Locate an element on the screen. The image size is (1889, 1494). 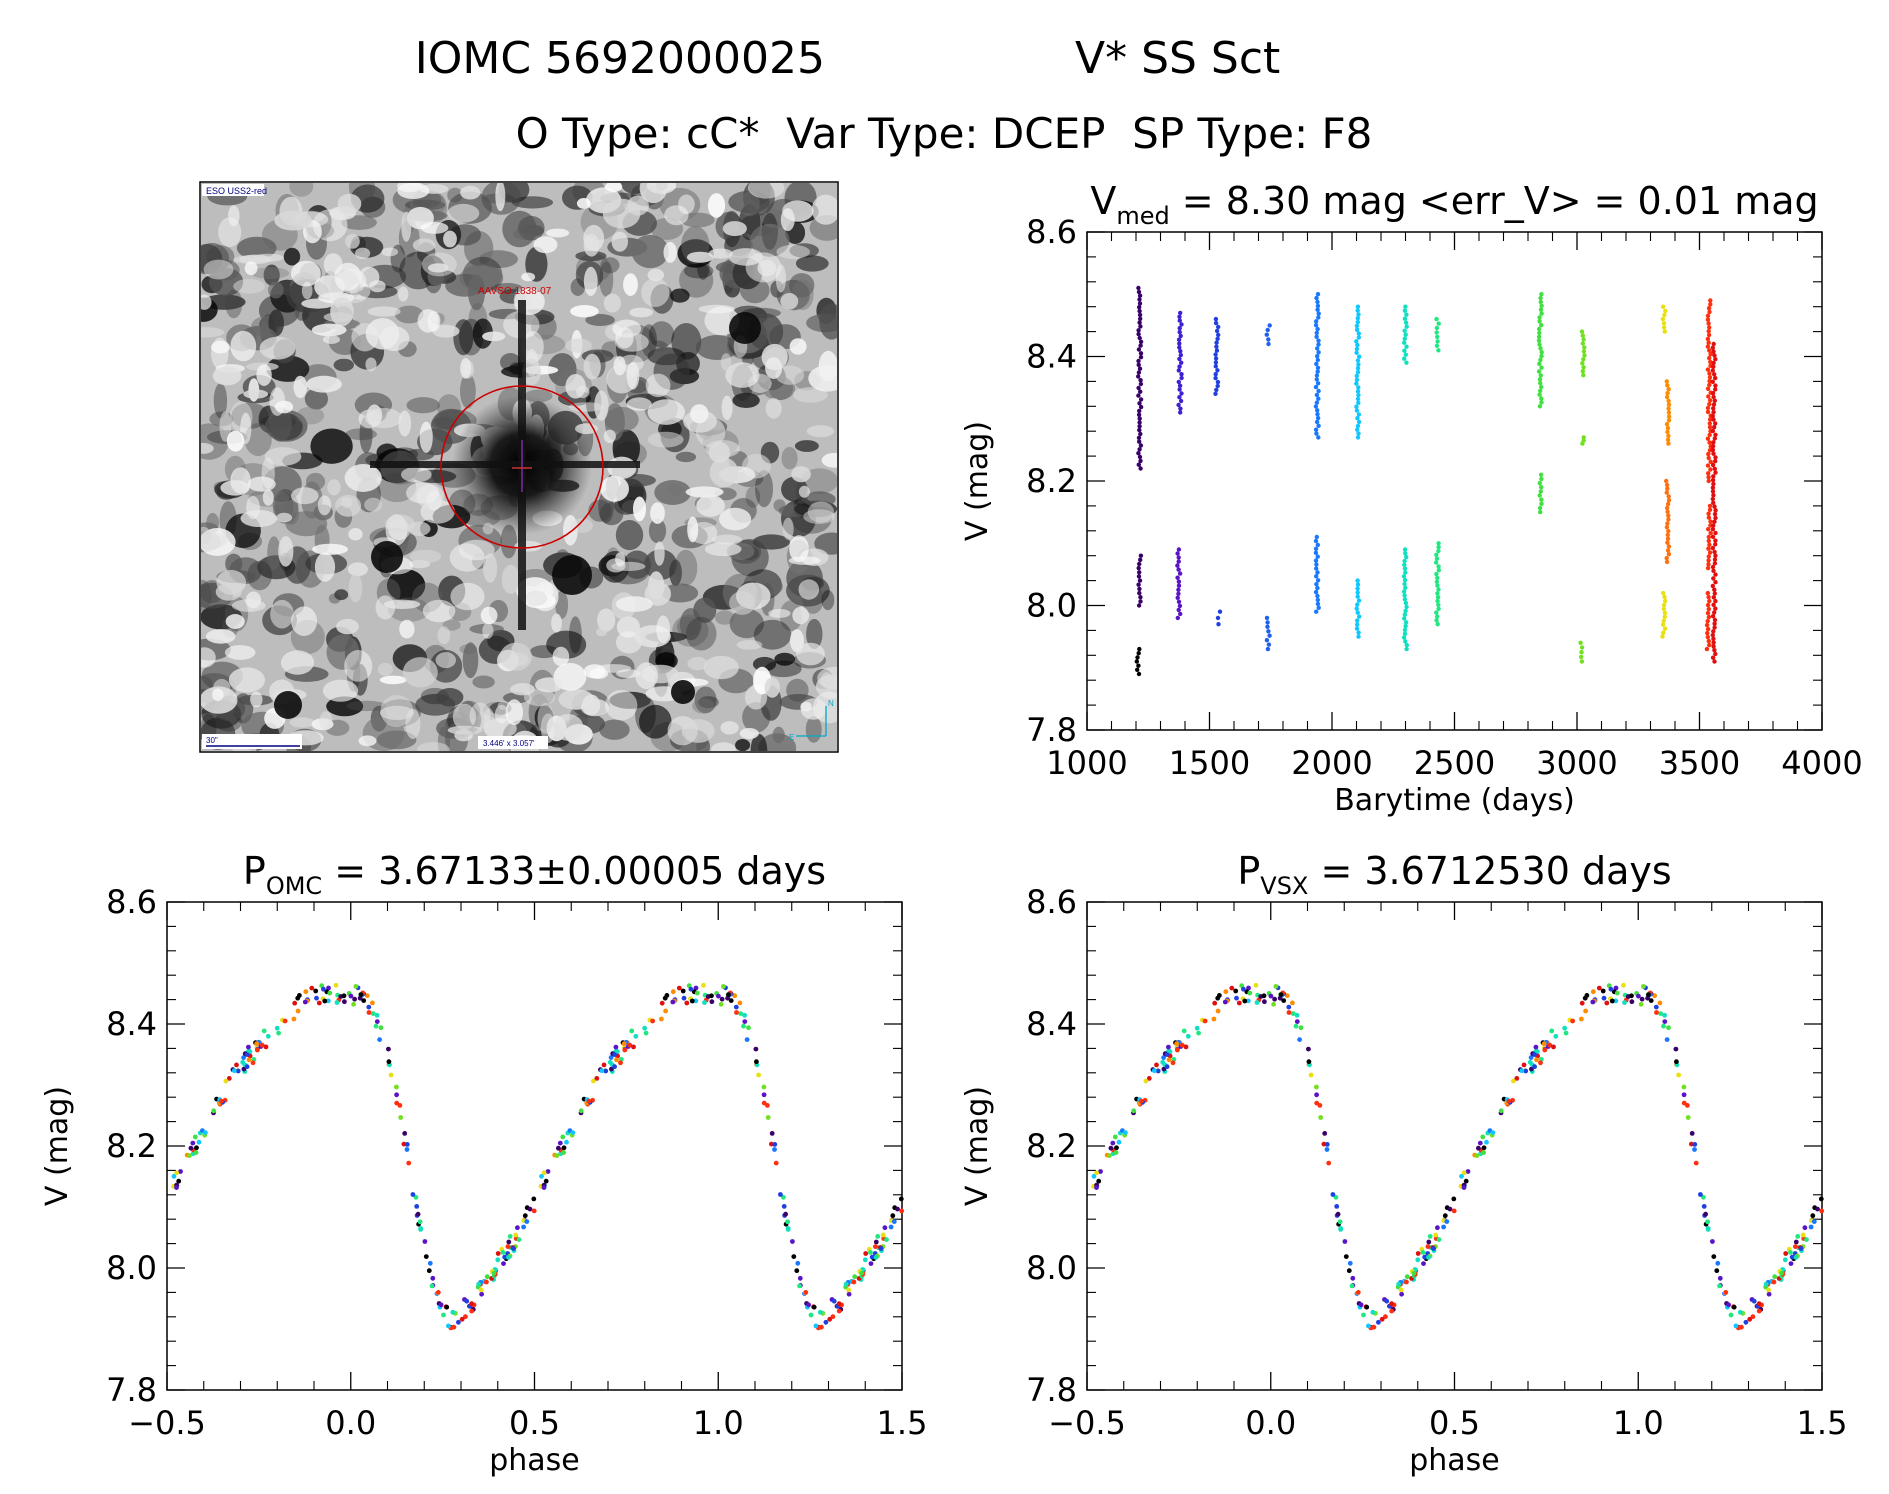
y-tick-label: 8.6 is located at coordinates (131, 902).